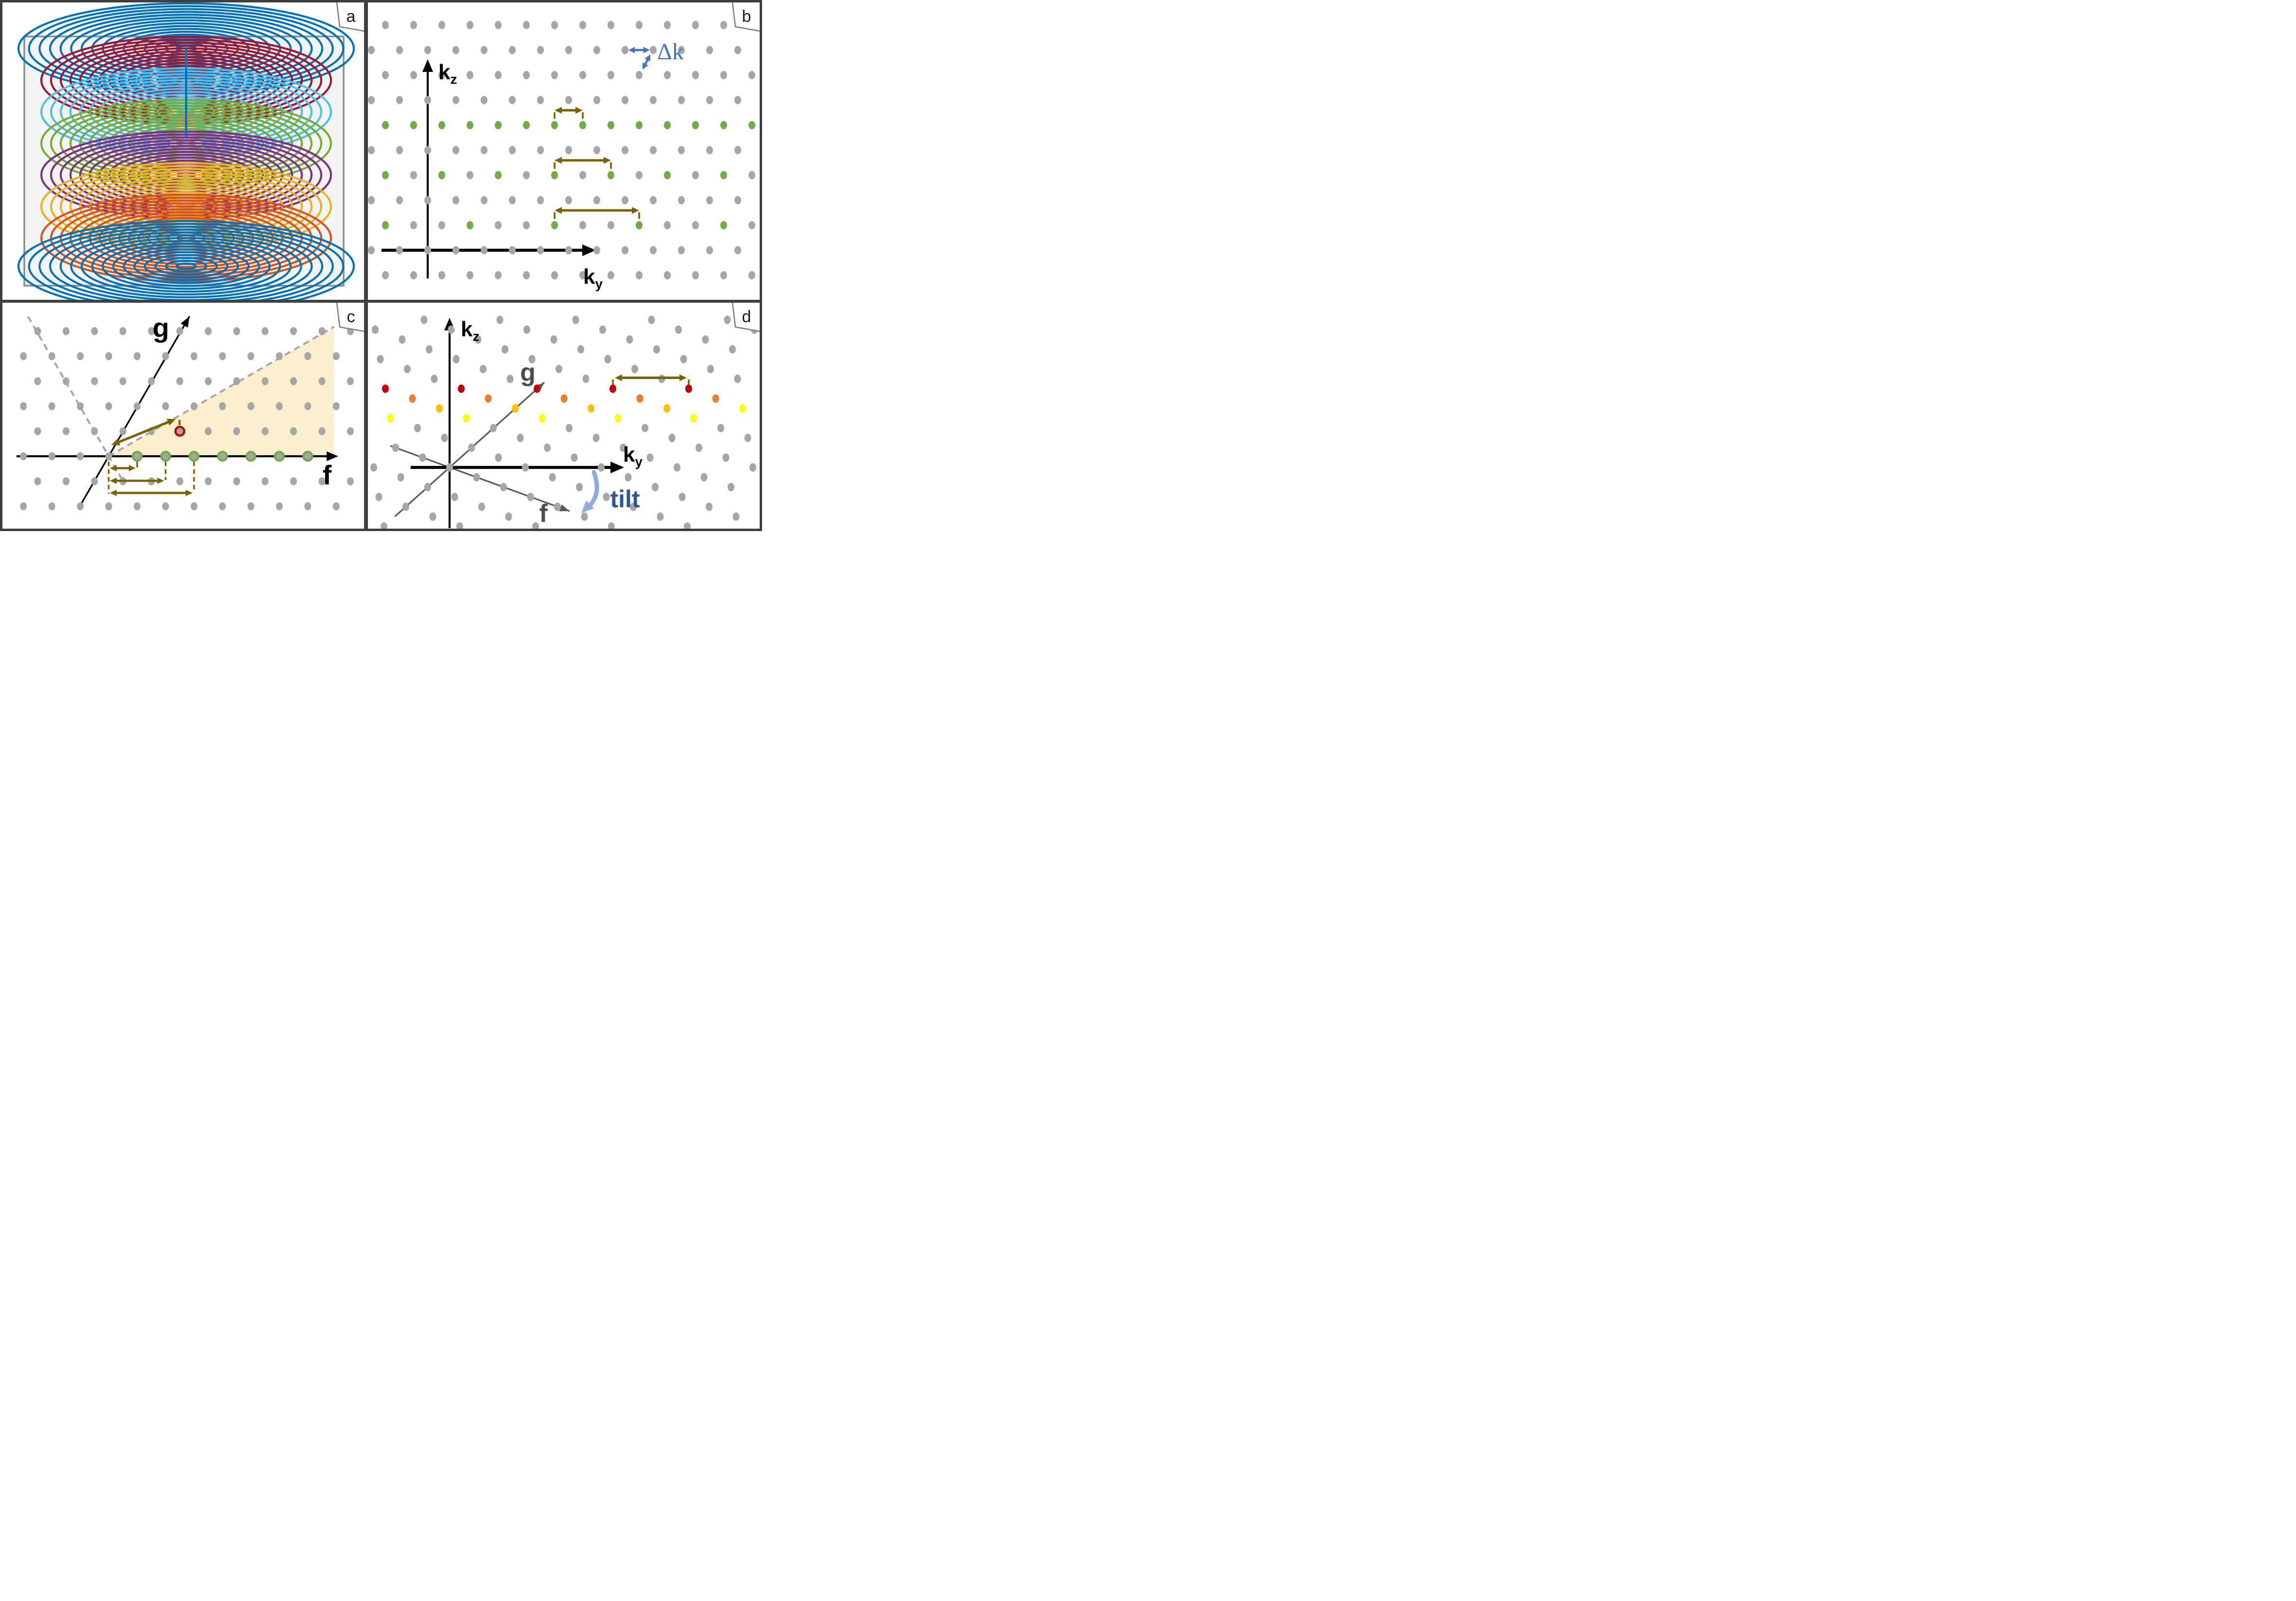 This screenshot has width=2296, height=1601. Describe the element at coordinates (745, 318) in the screenshot. I see `panel-tab-edge` at that location.